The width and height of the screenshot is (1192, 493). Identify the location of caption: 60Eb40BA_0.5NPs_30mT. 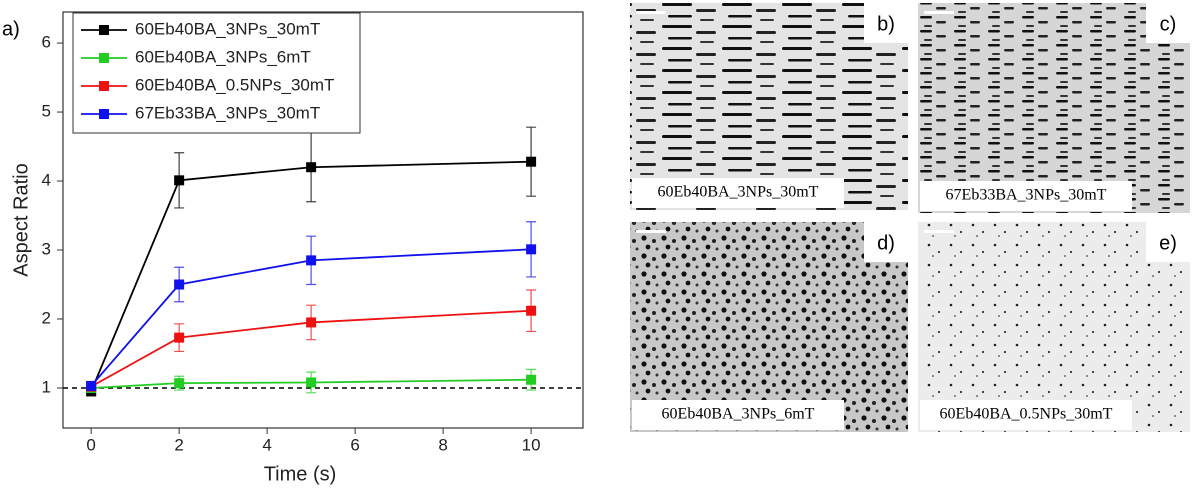
(1026, 414).